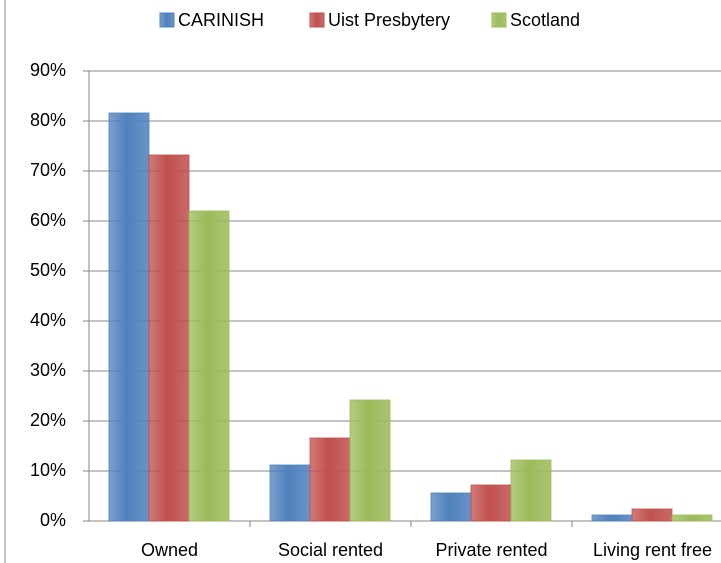  What do you see at coordinates (48, 120) in the screenshot?
I see `y-tick-label: 80%` at bounding box center [48, 120].